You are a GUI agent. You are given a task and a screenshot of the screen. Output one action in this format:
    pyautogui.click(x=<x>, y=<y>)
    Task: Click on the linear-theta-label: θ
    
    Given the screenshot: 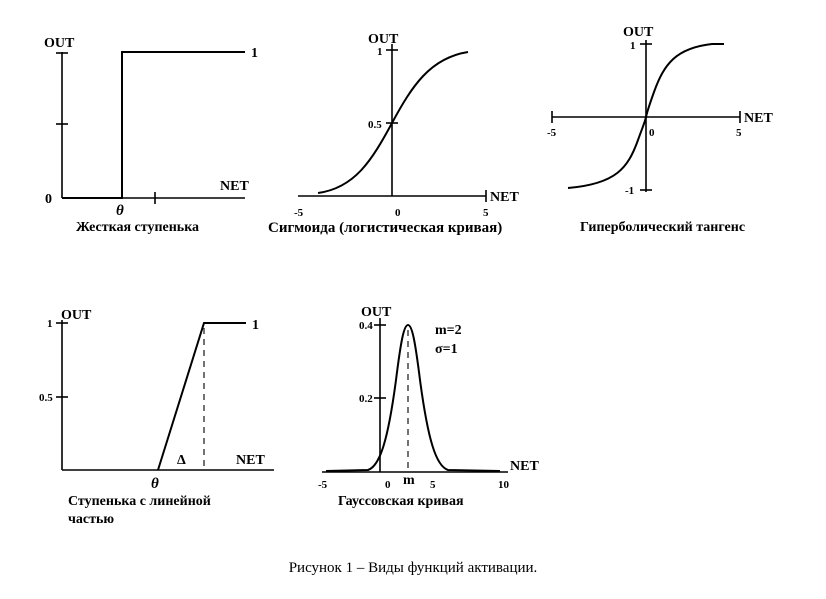 What is the action you would take?
    pyautogui.click(x=155, y=484)
    